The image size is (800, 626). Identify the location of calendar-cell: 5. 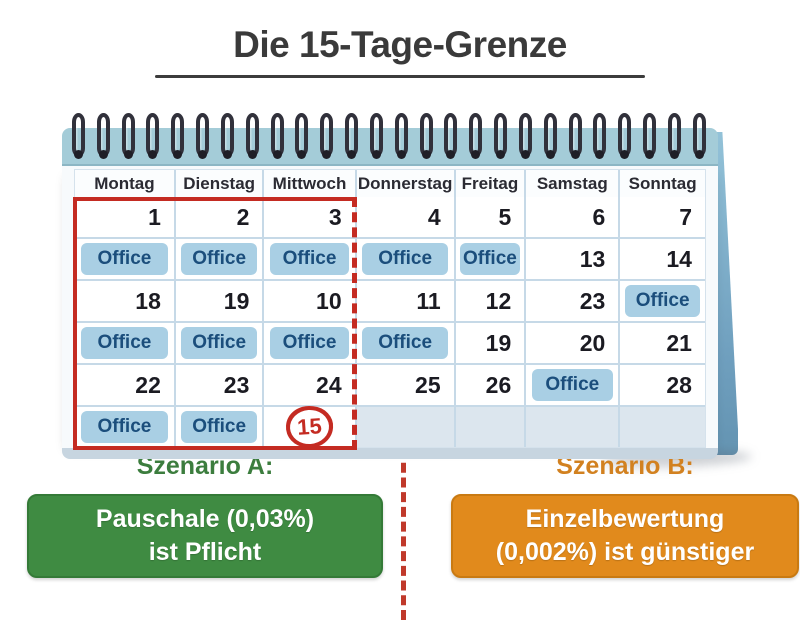
(490, 217).